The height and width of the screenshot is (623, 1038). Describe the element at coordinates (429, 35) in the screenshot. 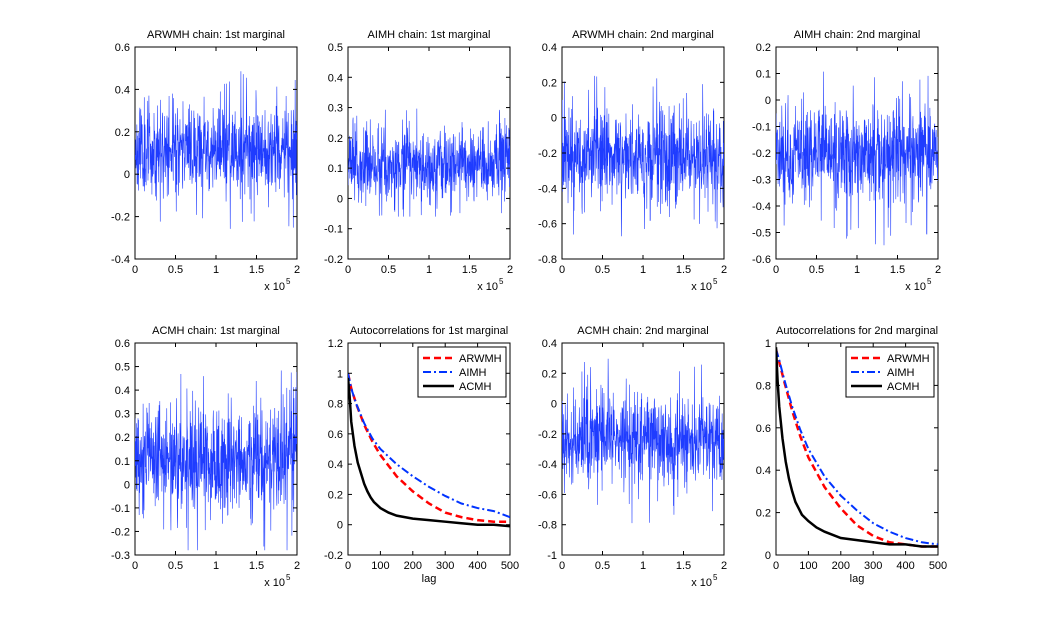

I see `chart-title: AIMH chain: 1st marginal` at that location.